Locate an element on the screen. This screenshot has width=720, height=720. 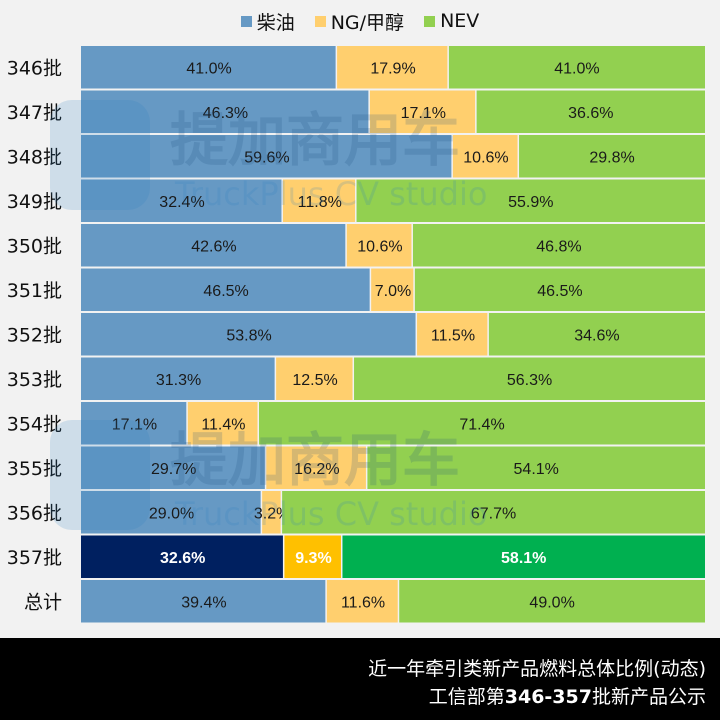
legend-item: NG/甲醇 is located at coordinates (359, 21).